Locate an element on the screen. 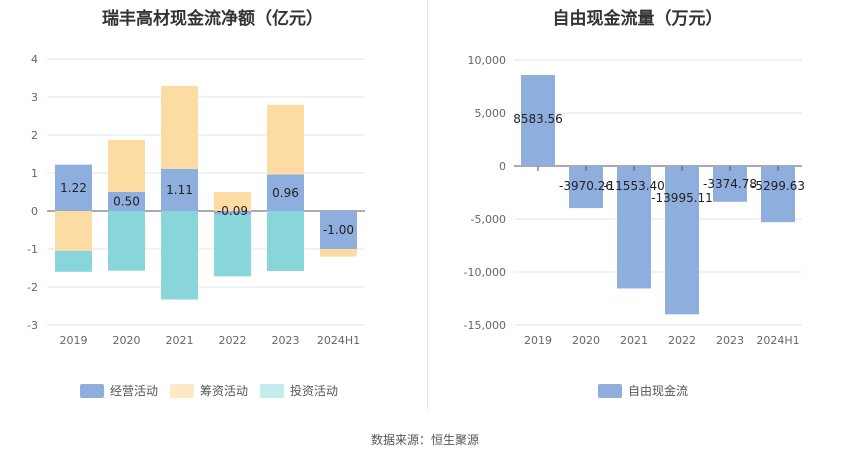 This screenshot has height=459, width=850. right-data-label: -13995.11 is located at coordinates (682, 198).